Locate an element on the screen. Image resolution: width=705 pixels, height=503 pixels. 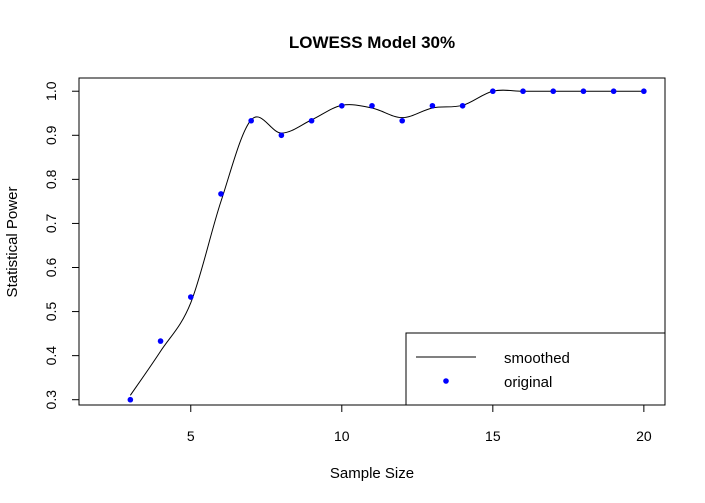
legend-box is located at coordinates (535, 369).